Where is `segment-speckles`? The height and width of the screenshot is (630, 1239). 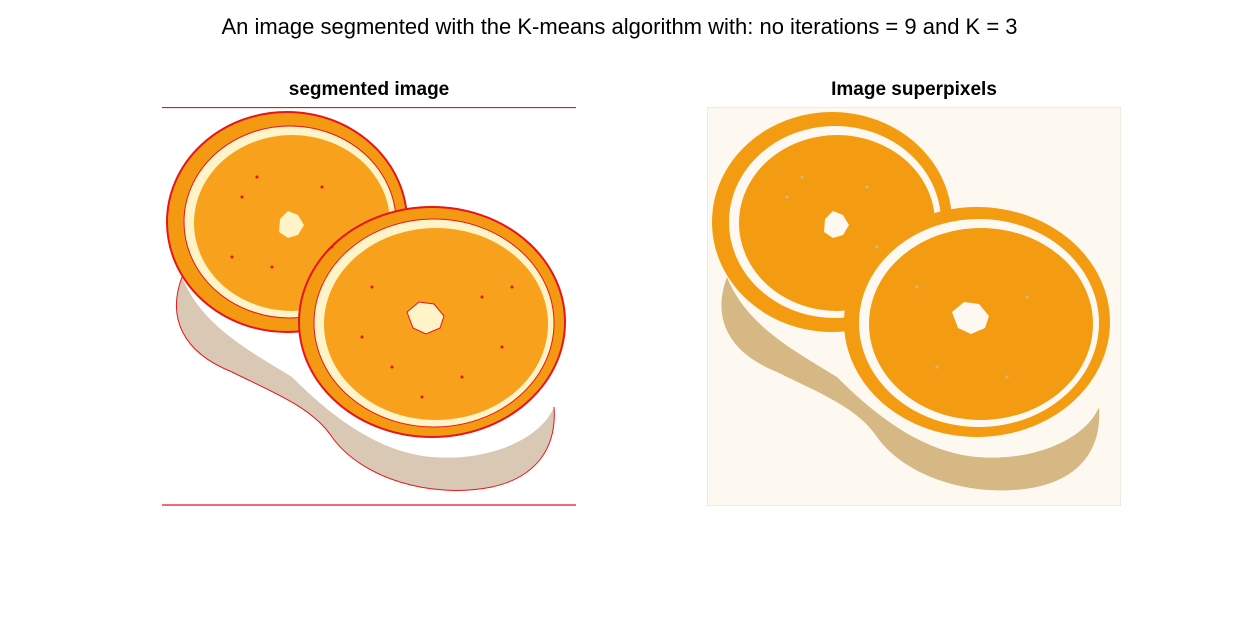 segment-speckles is located at coordinates (372, 287).